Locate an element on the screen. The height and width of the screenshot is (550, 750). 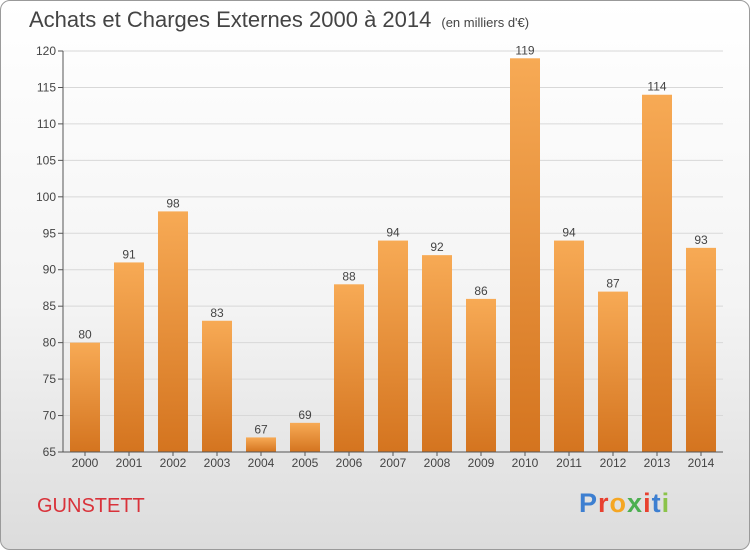
bar-2005 is located at coordinates (305, 437).